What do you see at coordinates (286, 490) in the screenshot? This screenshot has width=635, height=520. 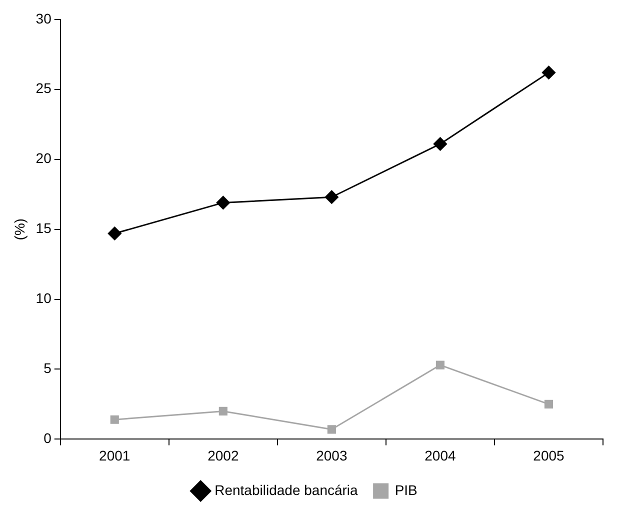 I see `legend-label: Rentabilidade bancária` at bounding box center [286, 490].